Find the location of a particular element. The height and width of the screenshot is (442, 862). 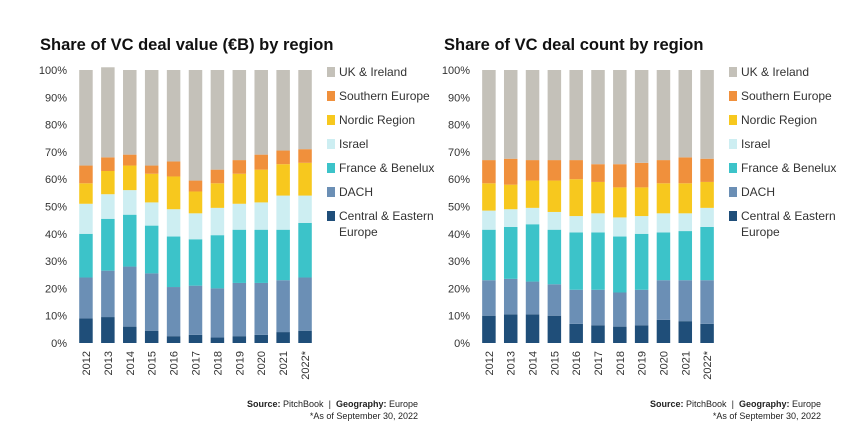

legend-label: Israel is located at coordinates (354, 144).